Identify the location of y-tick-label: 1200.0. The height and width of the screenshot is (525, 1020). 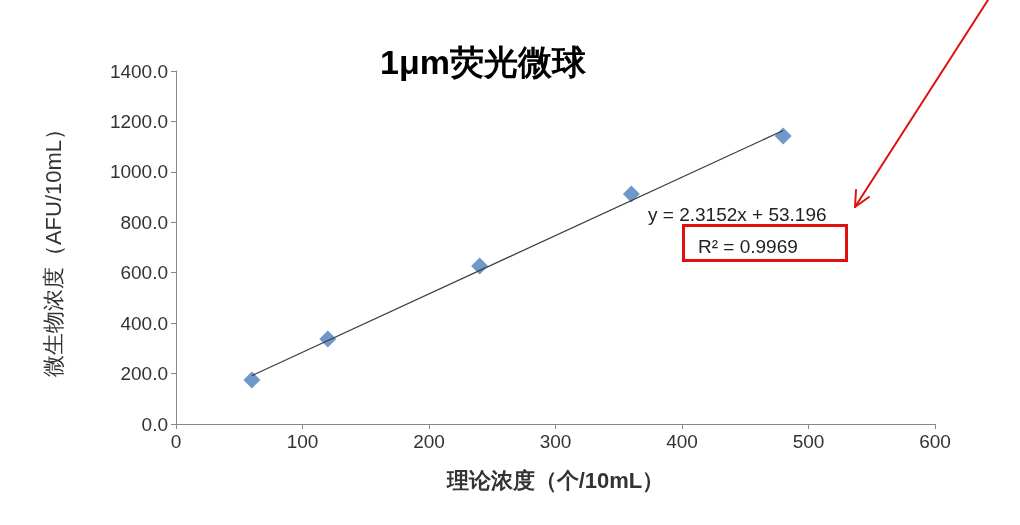
(138, 121).